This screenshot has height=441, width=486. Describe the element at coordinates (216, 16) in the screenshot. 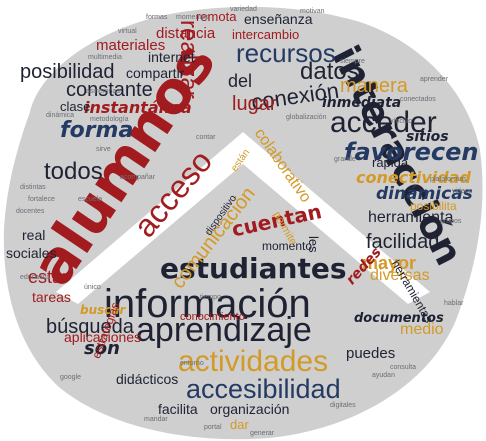

I see `word-remota: remota` at that location.